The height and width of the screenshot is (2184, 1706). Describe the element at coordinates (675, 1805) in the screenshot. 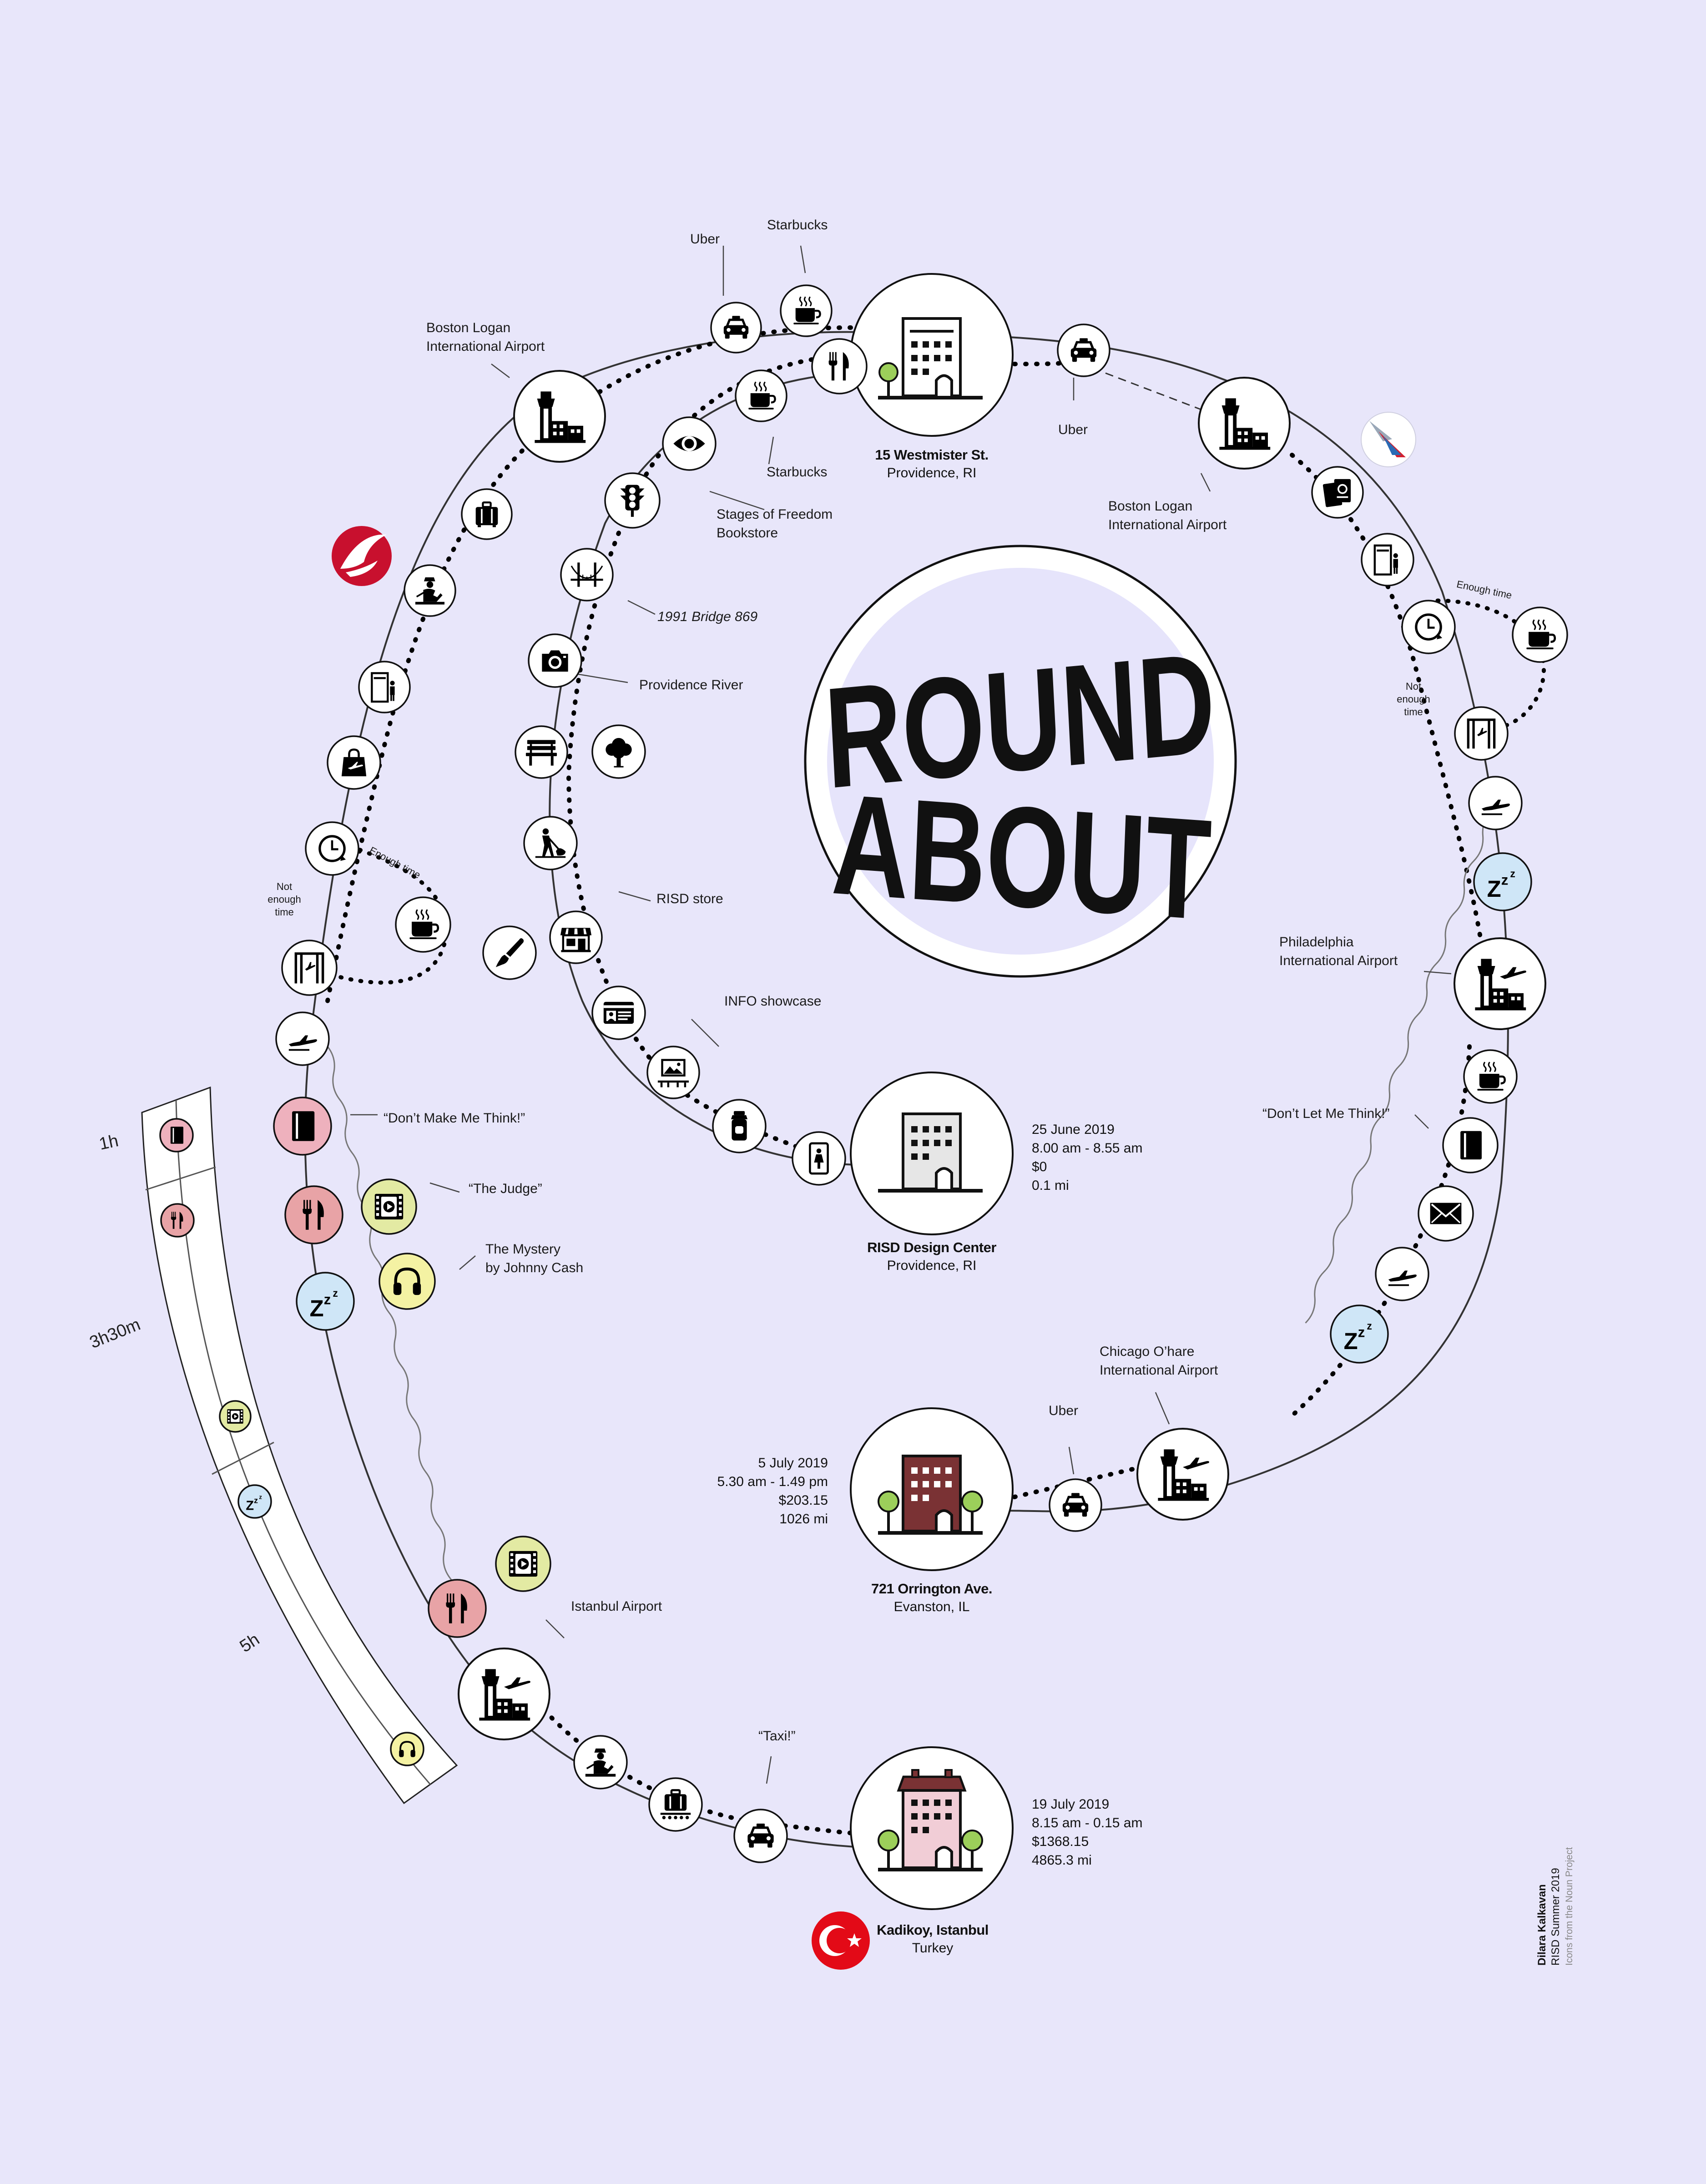

I see `baggage-claim-icon` at that location.